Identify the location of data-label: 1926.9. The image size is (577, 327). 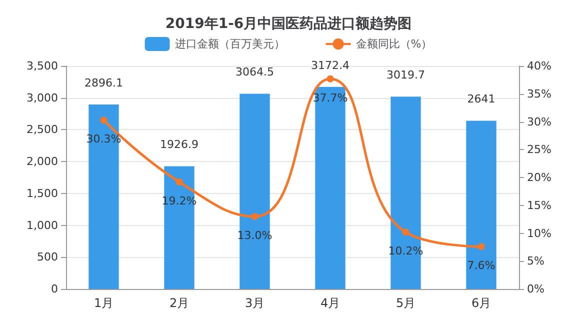
(179, 145).